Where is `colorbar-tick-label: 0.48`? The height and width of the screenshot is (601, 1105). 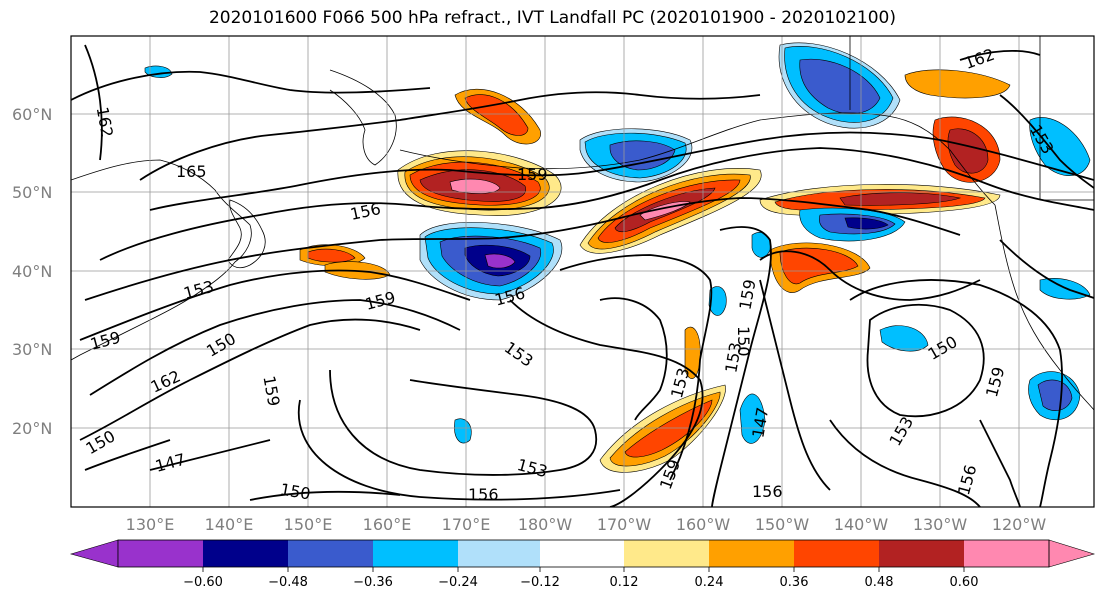 colorbar-tick-label: 0.48 is located at coordinates (879, 582).